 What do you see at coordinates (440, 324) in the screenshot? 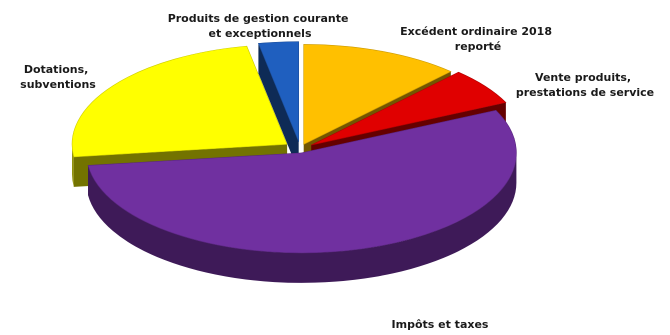
I see `label-impots-taxes: Impôts et taxes` at bounding box center [440, 324].